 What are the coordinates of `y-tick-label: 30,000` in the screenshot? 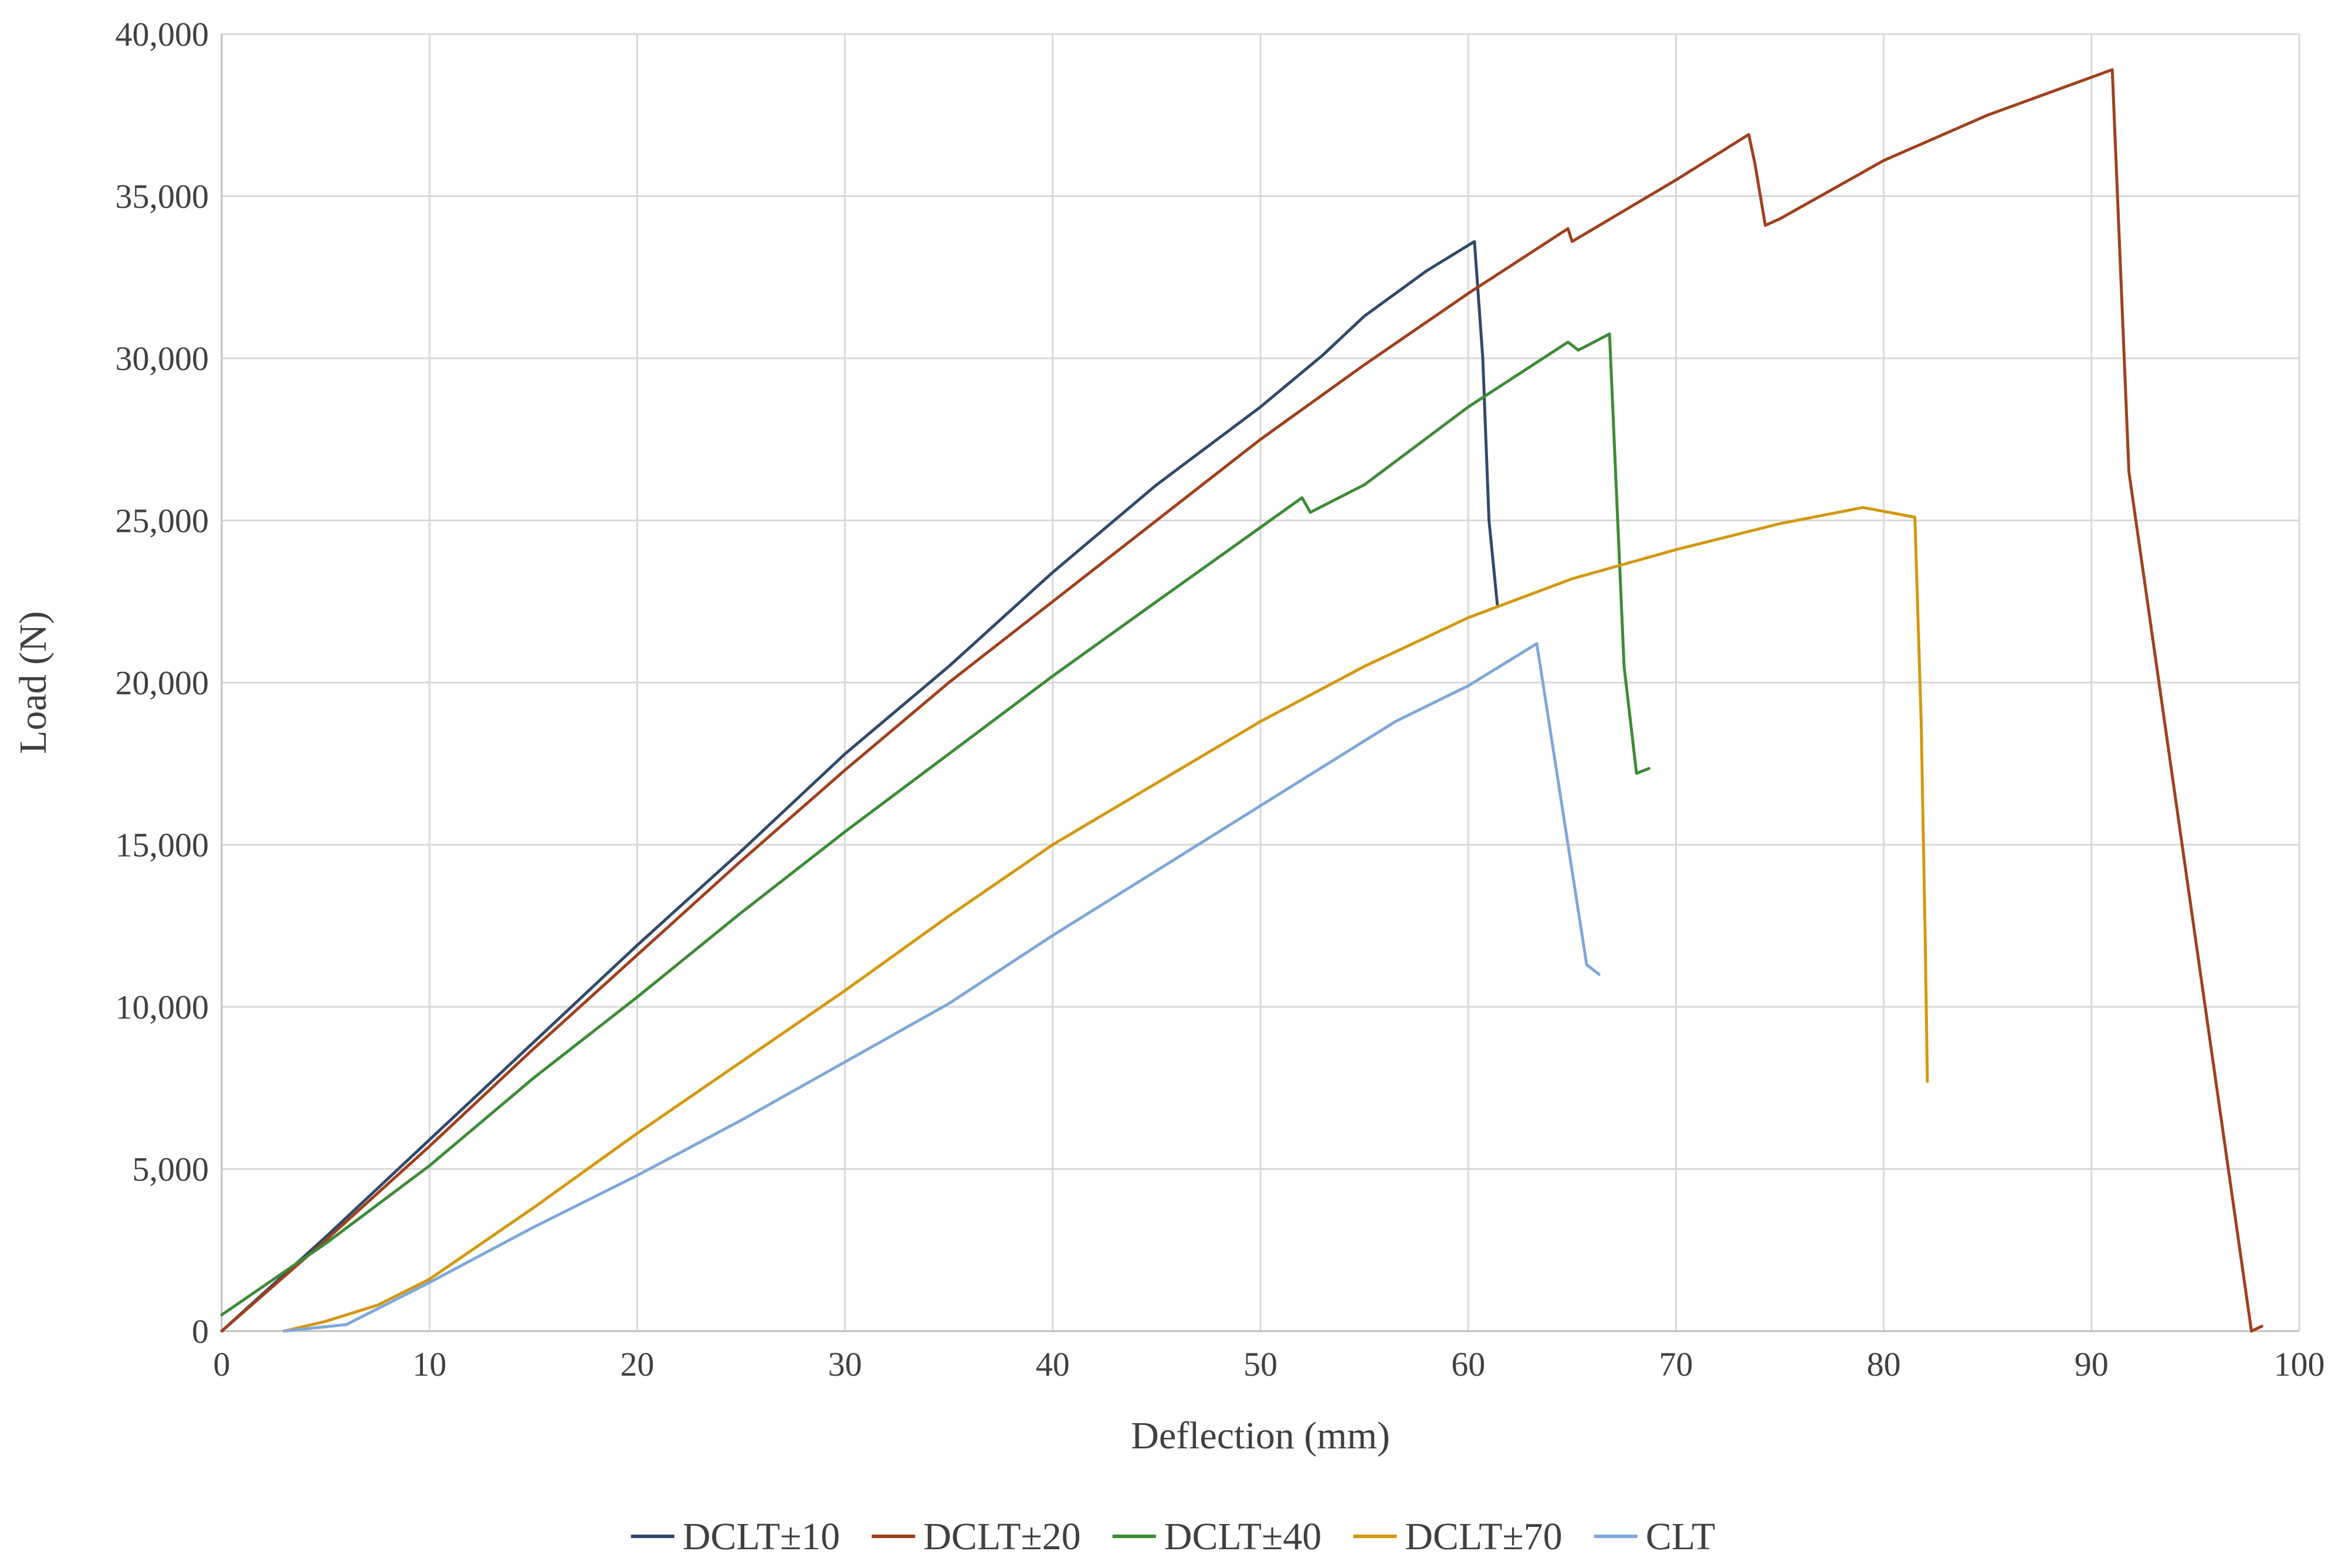 It's located at (162, 359).